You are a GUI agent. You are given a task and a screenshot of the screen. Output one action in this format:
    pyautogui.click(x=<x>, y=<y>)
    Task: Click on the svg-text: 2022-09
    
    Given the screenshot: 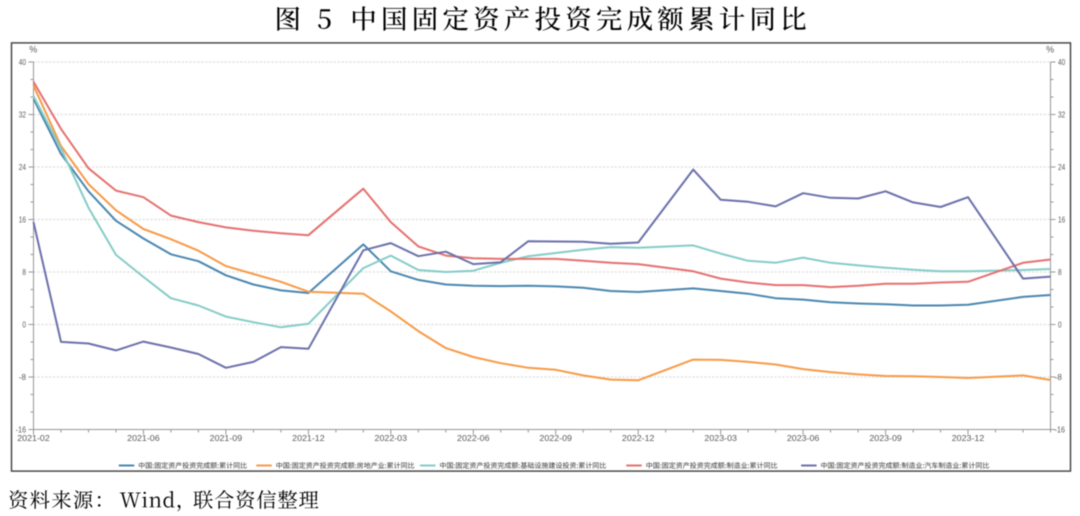 What is the action you would take?
    pyautogui.click(x=555, y=438)
    